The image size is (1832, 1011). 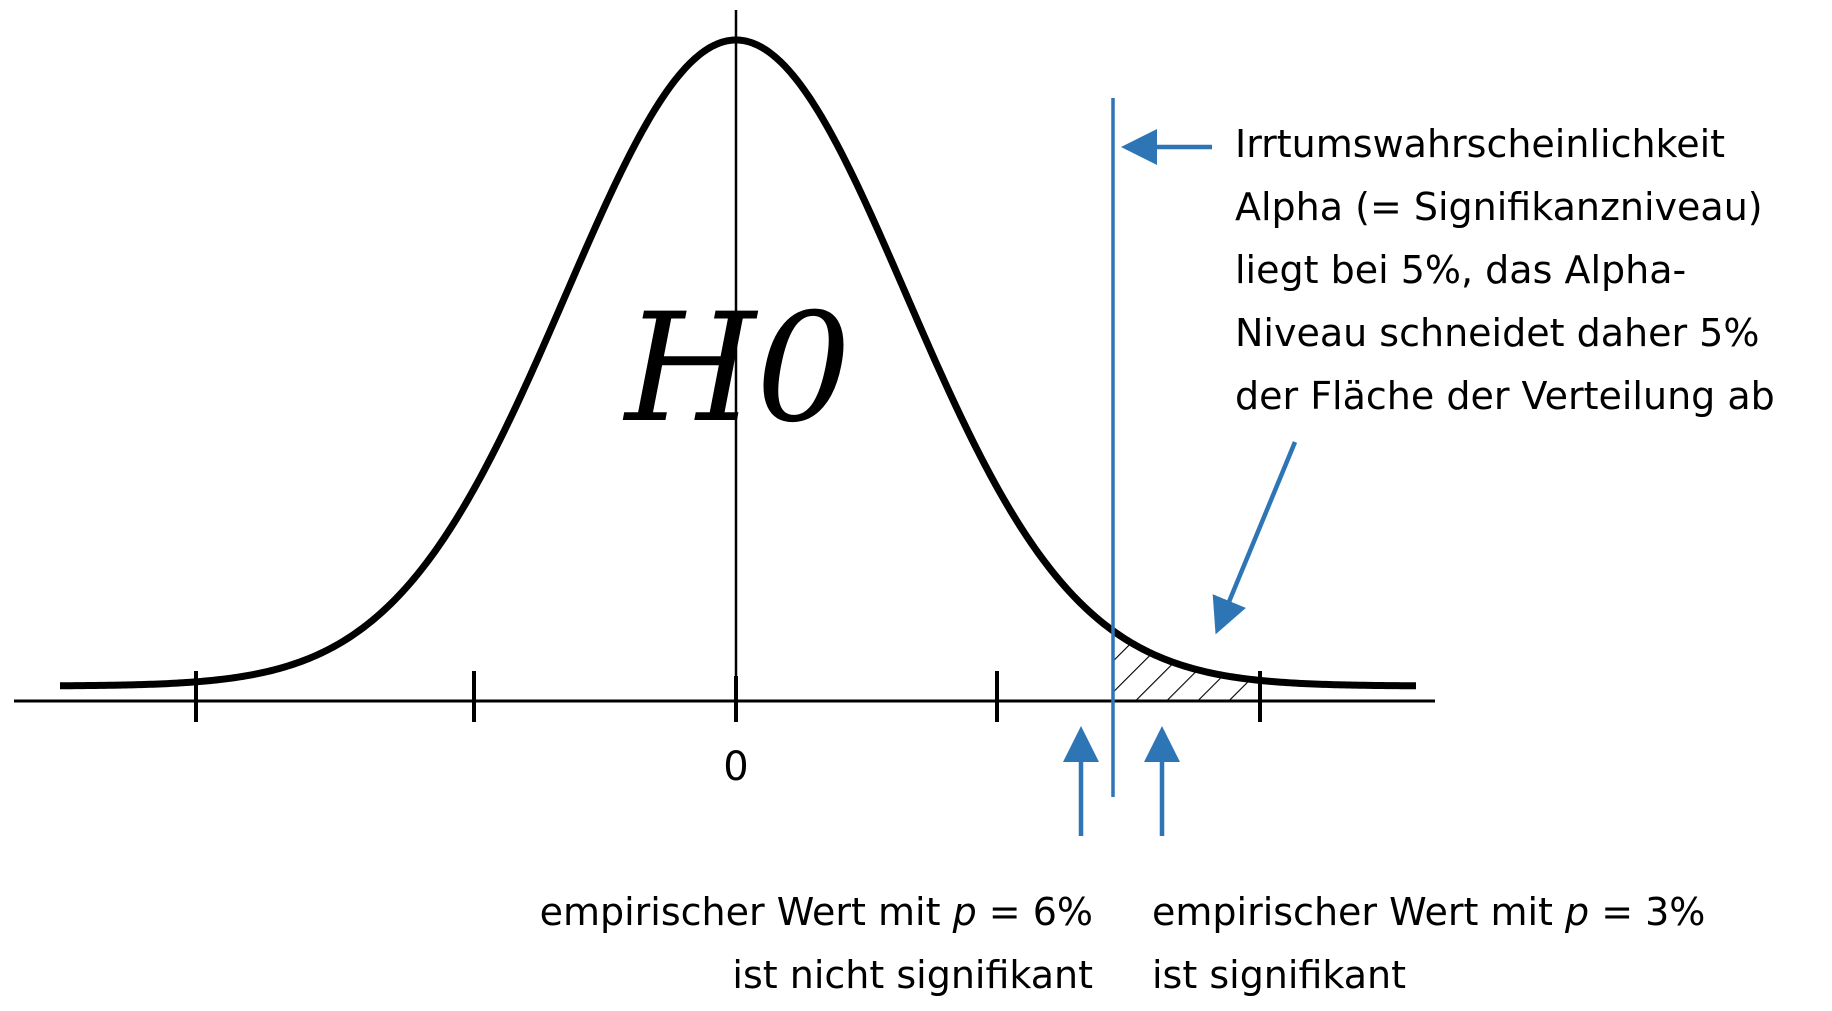 What do you see at coordinates (1428, 912) in the screenshot?
I see `p3-annotation-line1: empirischer Wert mit p = 3%` at bounding box center [1428, 912].